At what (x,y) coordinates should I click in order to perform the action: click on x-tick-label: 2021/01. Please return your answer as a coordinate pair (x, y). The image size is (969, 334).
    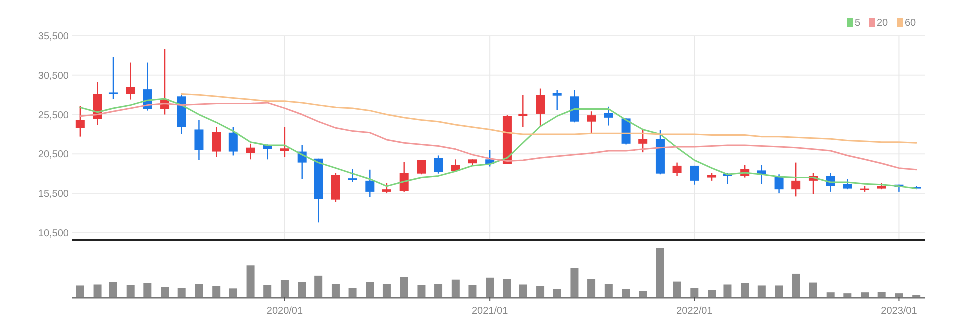
    Looking at the image, I should click on (490, 311).